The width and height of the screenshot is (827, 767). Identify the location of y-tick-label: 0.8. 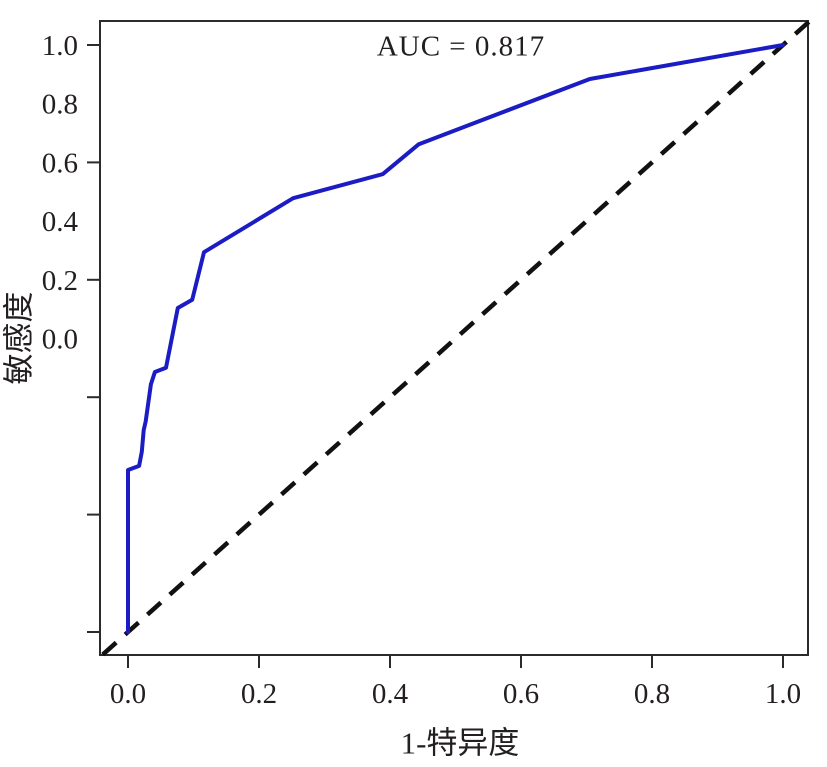
(60, 105).